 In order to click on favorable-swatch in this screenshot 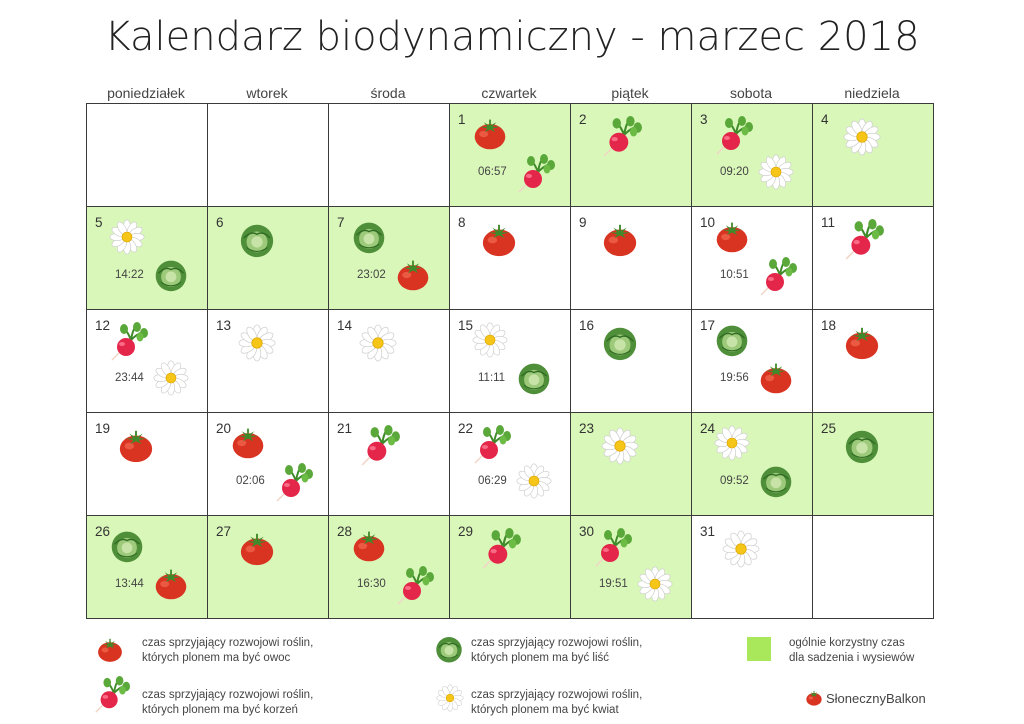, I will do `click(759, 649)`.